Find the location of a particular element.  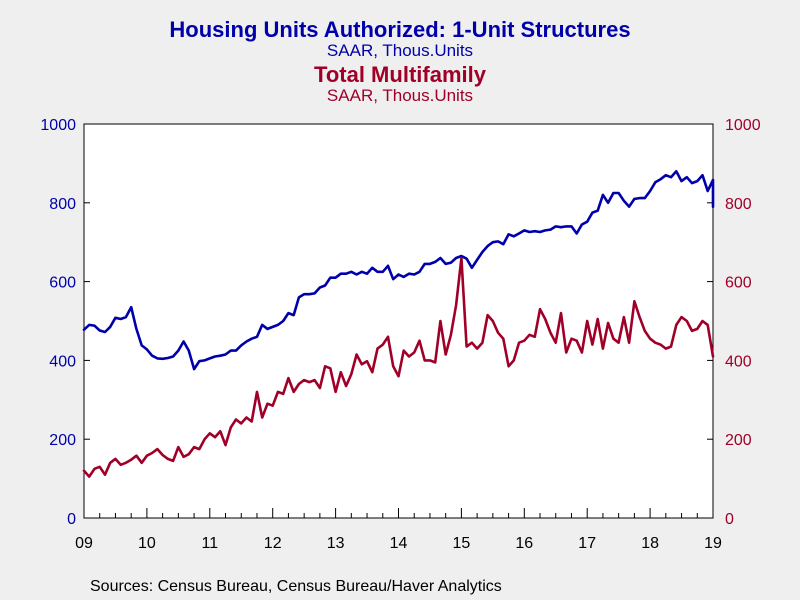

x-tick-label: 16 is located at coordinates (524, 543).